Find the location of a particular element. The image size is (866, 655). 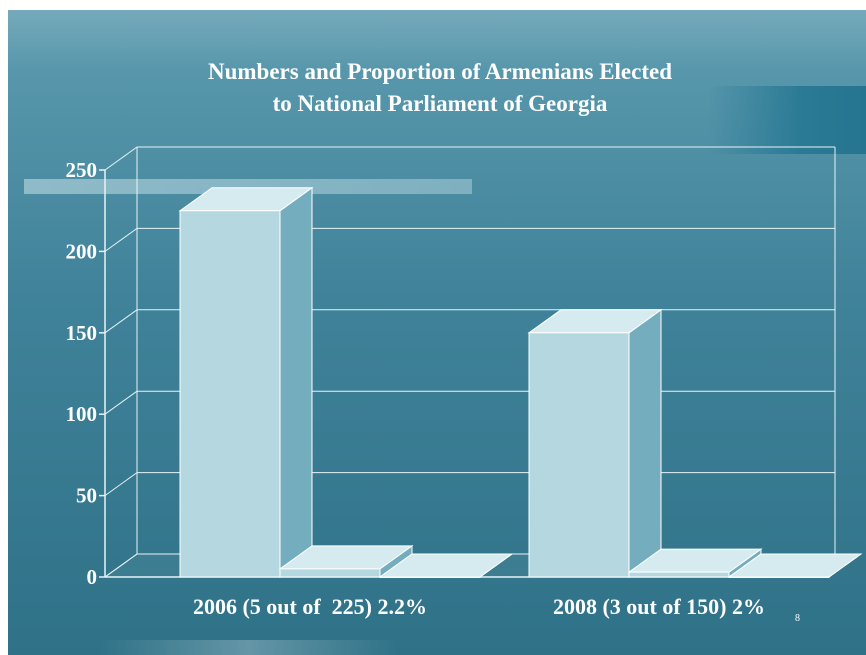

y-axis-ticks: 0 50 100 150 200 250 is located at coordinates (82, 373).